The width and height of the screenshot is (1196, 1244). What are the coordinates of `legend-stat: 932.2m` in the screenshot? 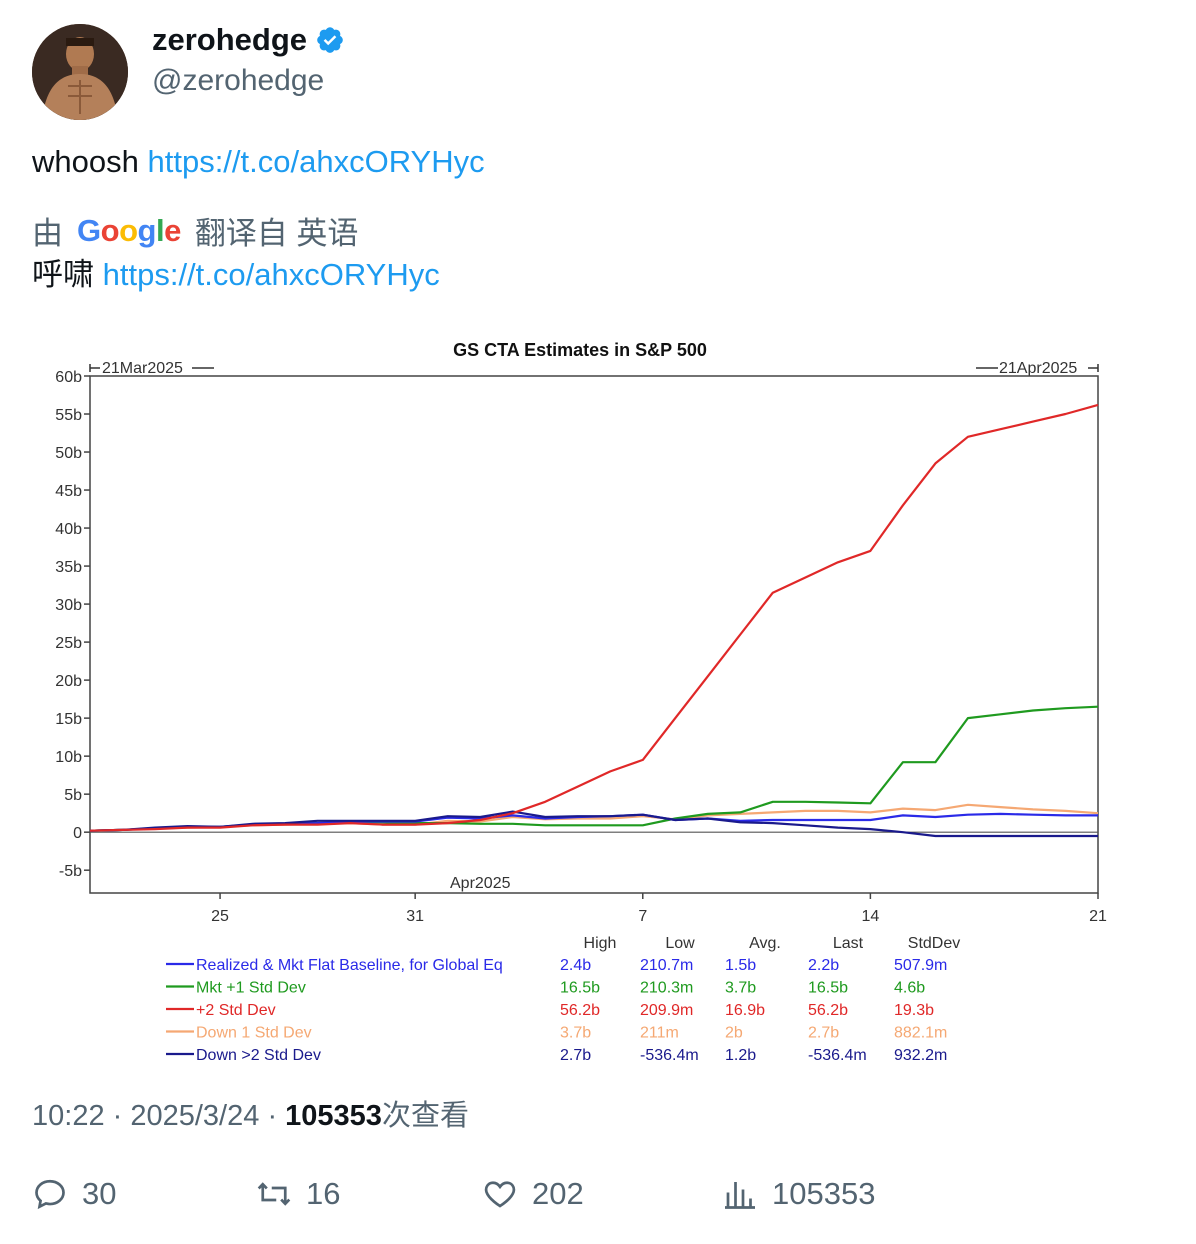 It's located at (920, 1055).